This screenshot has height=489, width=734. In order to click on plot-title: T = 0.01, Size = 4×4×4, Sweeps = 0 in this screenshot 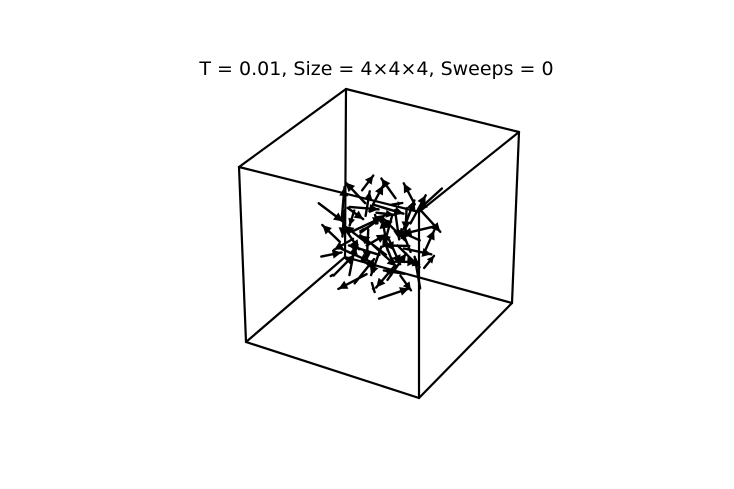, I will do `click(376, 69)`.